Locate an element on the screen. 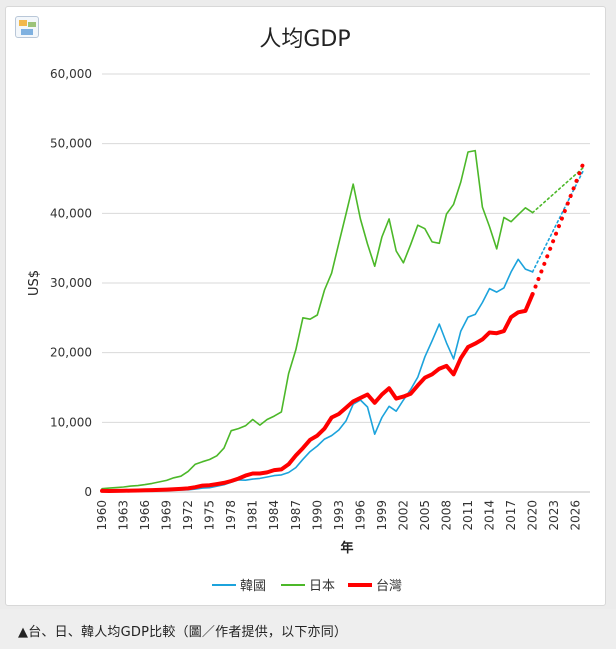 This screenshot has width=616, height=649. x-tick-label: 2008 is located at coordinates (446, 515).